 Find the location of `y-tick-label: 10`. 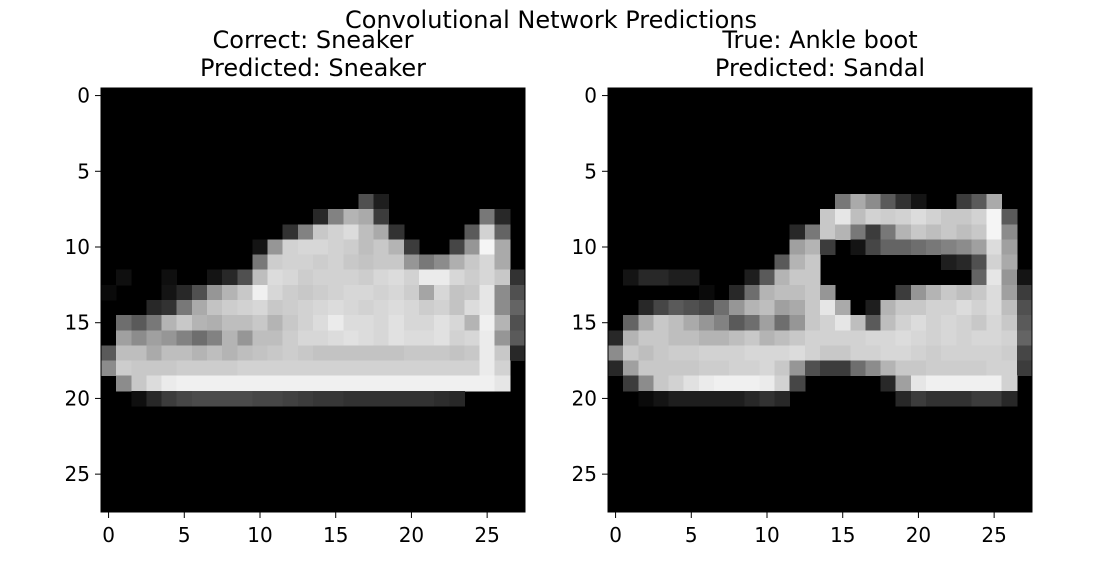

y-tick-label: 10 is located at coordinates (77, 247).